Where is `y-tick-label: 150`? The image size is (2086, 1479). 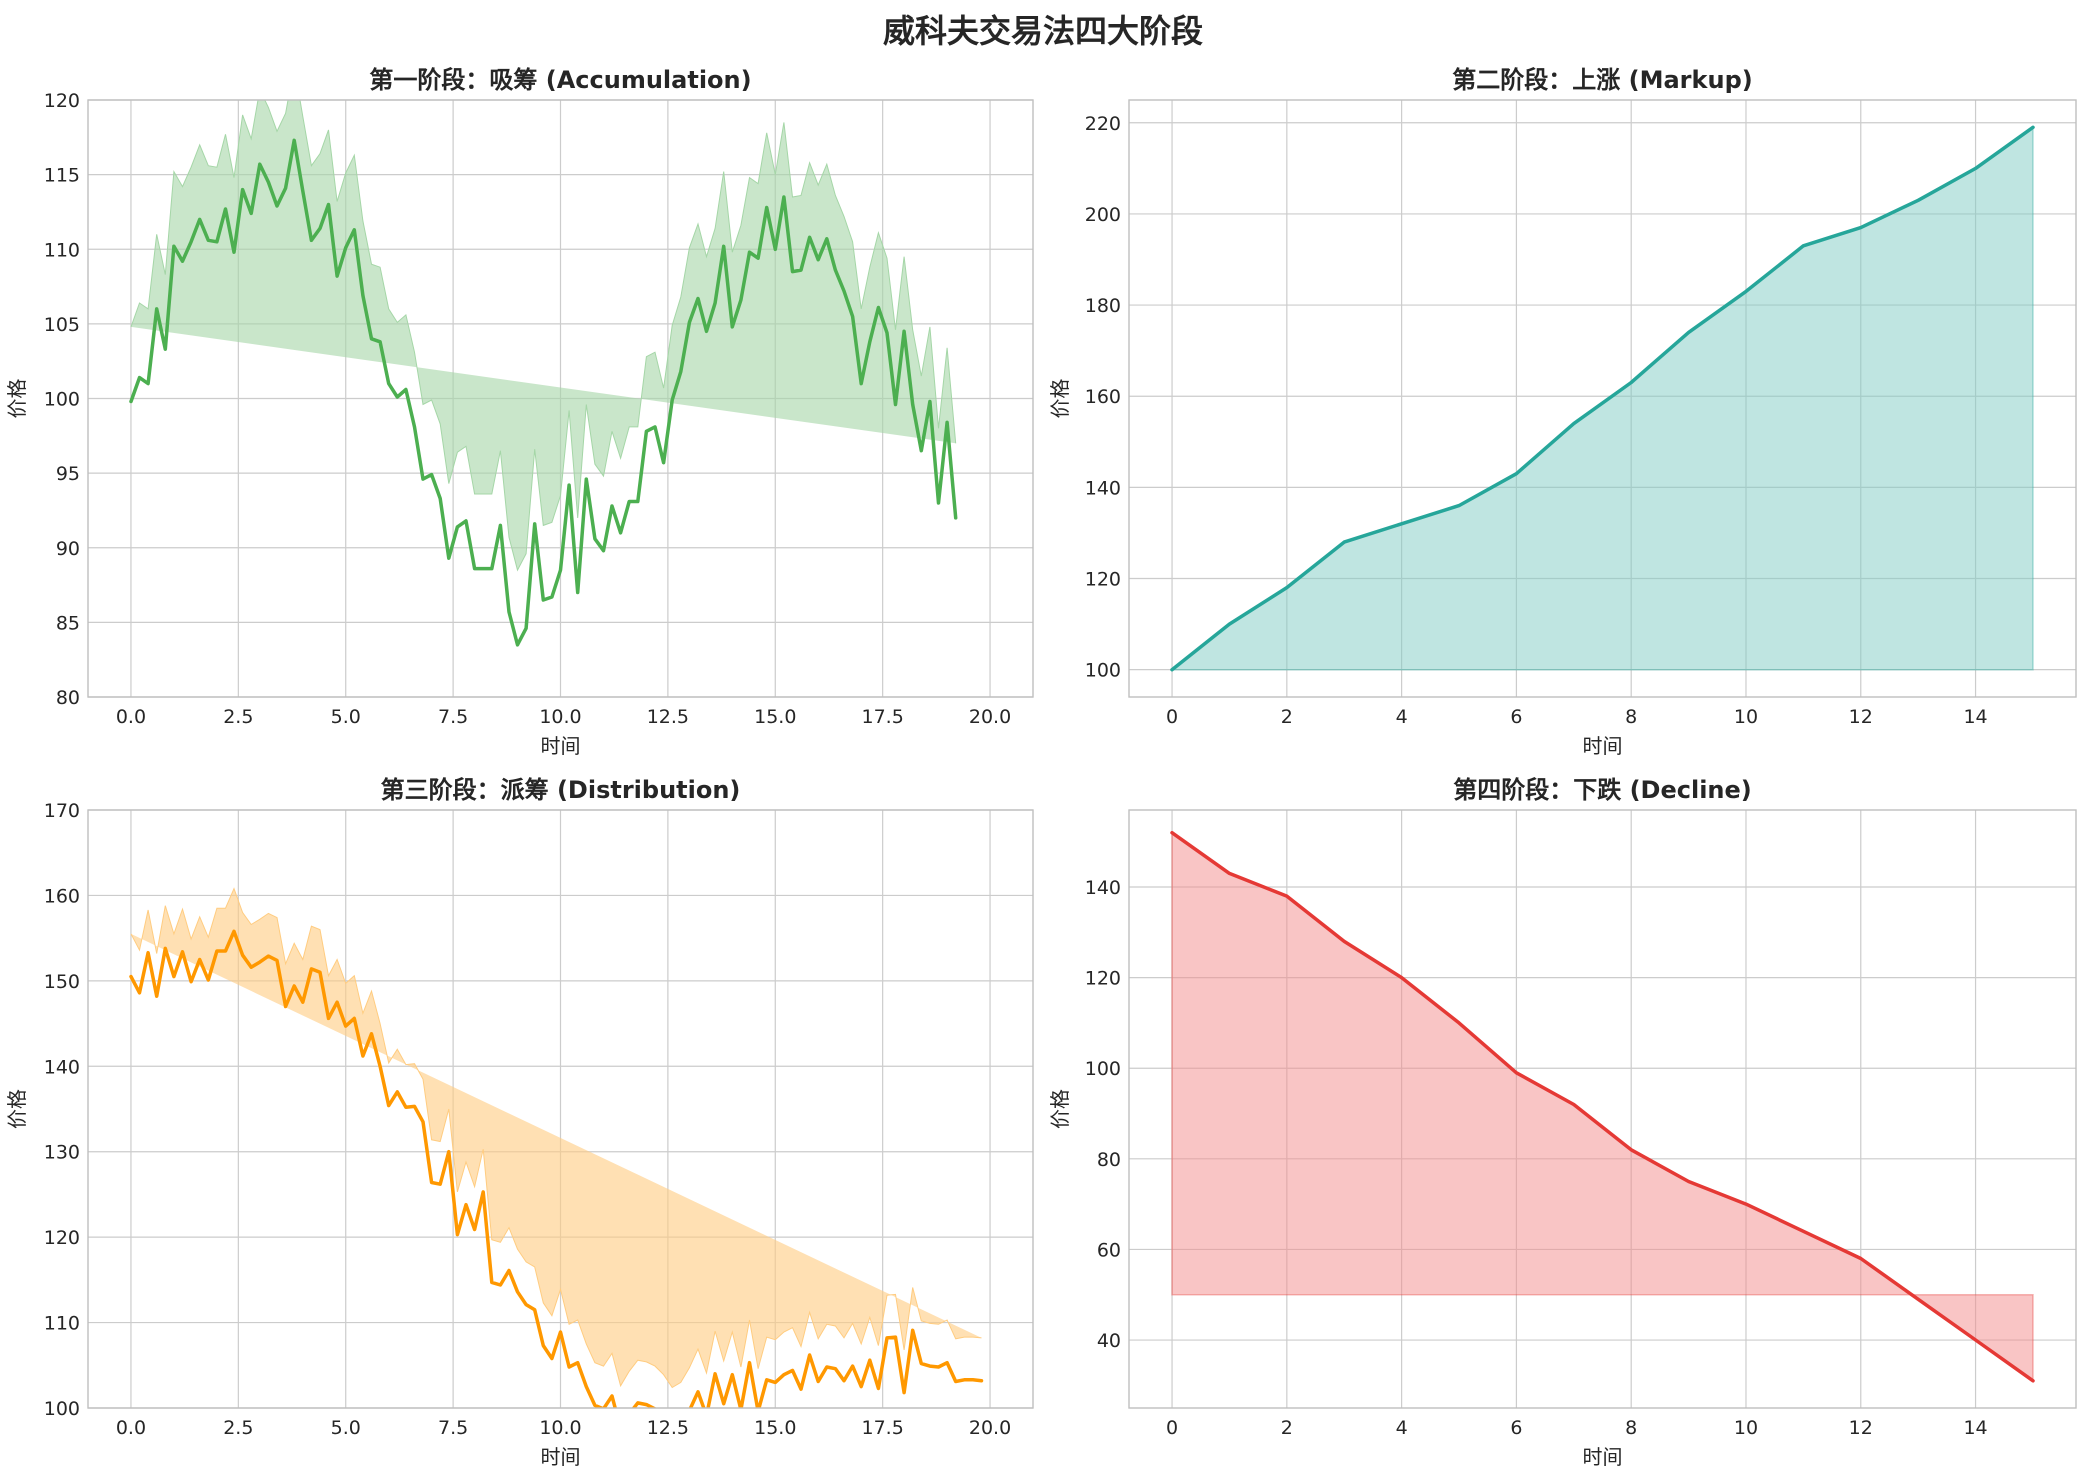 y-tick-label: 150 is located at coordinates (62, 982).